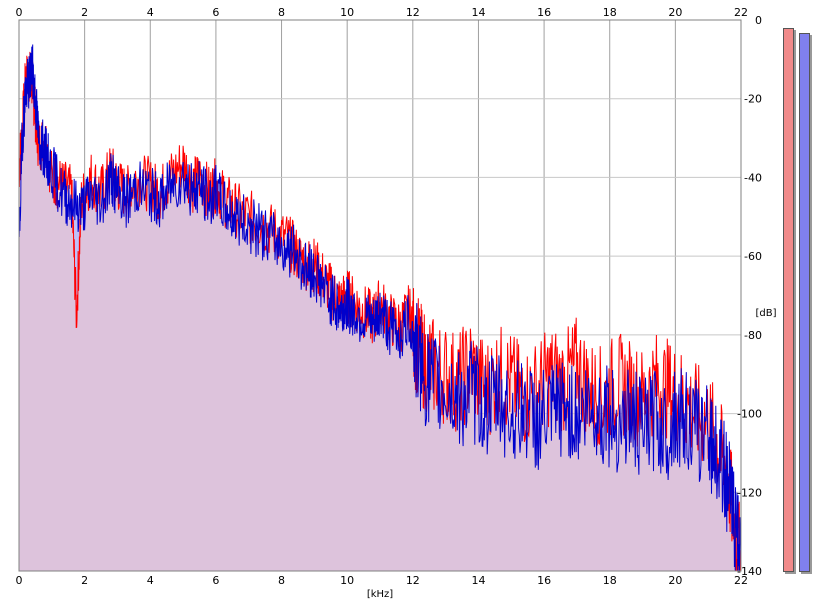  What do you see at coordinates (675, 12) in the screenshot?
I see `x-tick-label-top: 20` at bounding box center [675, 12].